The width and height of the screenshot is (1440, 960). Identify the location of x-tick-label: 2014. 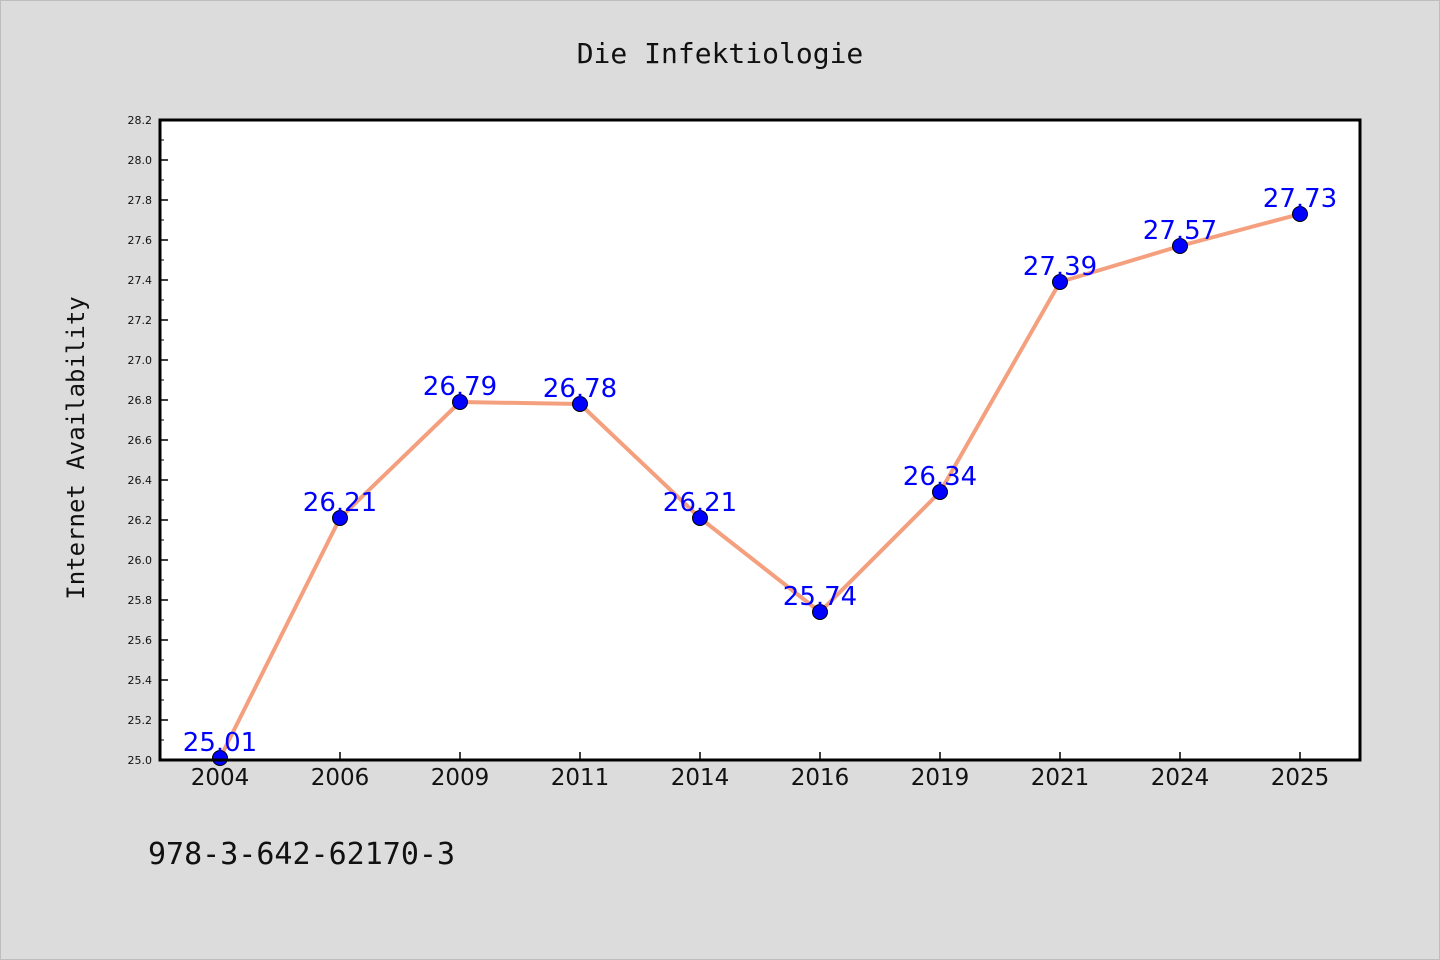
(700, 778).